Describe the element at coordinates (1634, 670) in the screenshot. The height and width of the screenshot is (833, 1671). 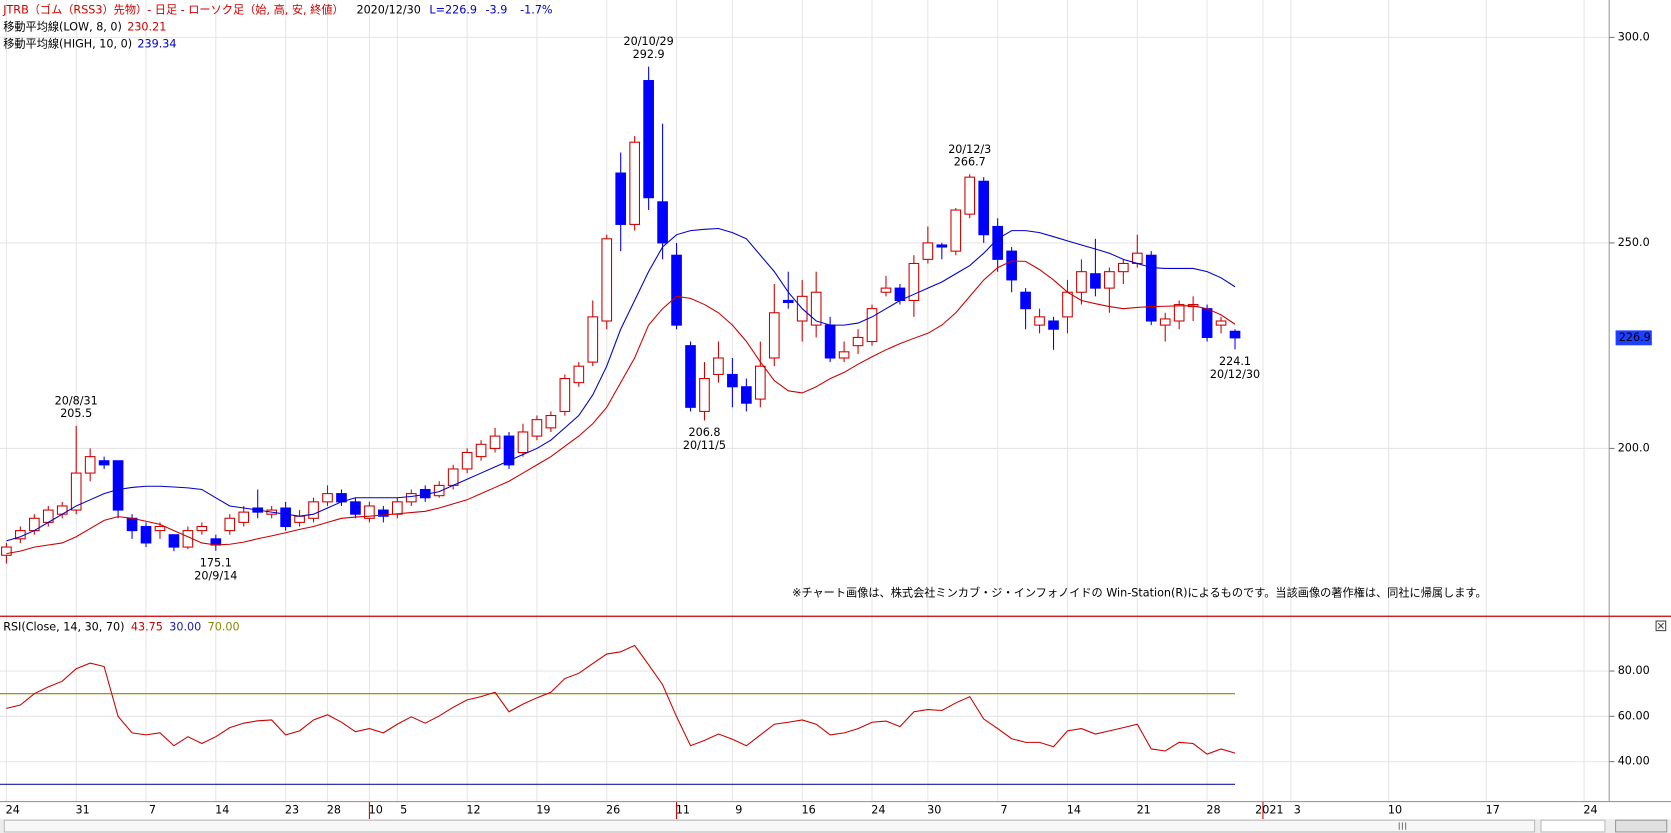
I see `y-tick-label: 80.00` at that location.